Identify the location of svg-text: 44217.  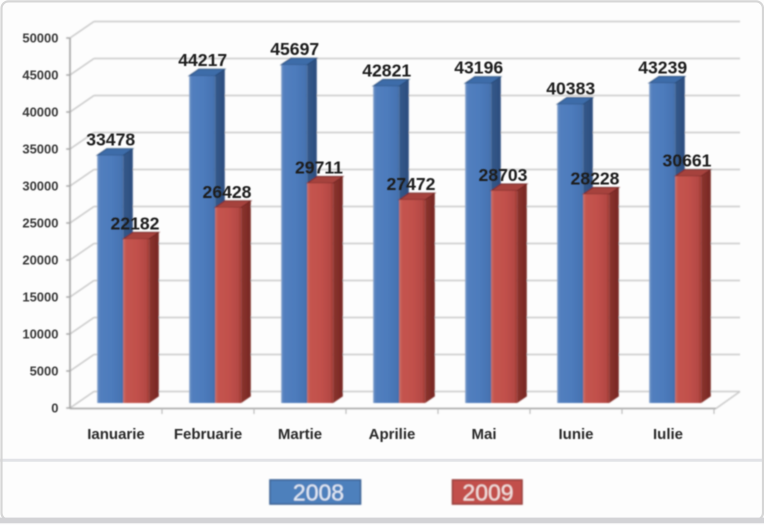
(202, 60).